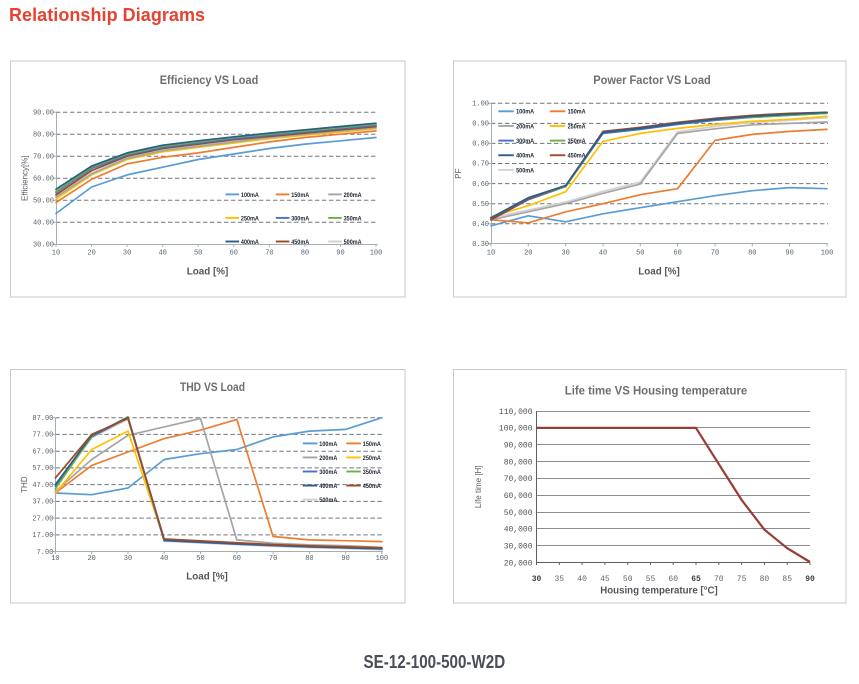 This screenshot has width=859, height=684. I want to click on svg-text: THD VS Load, so click(212, 387).